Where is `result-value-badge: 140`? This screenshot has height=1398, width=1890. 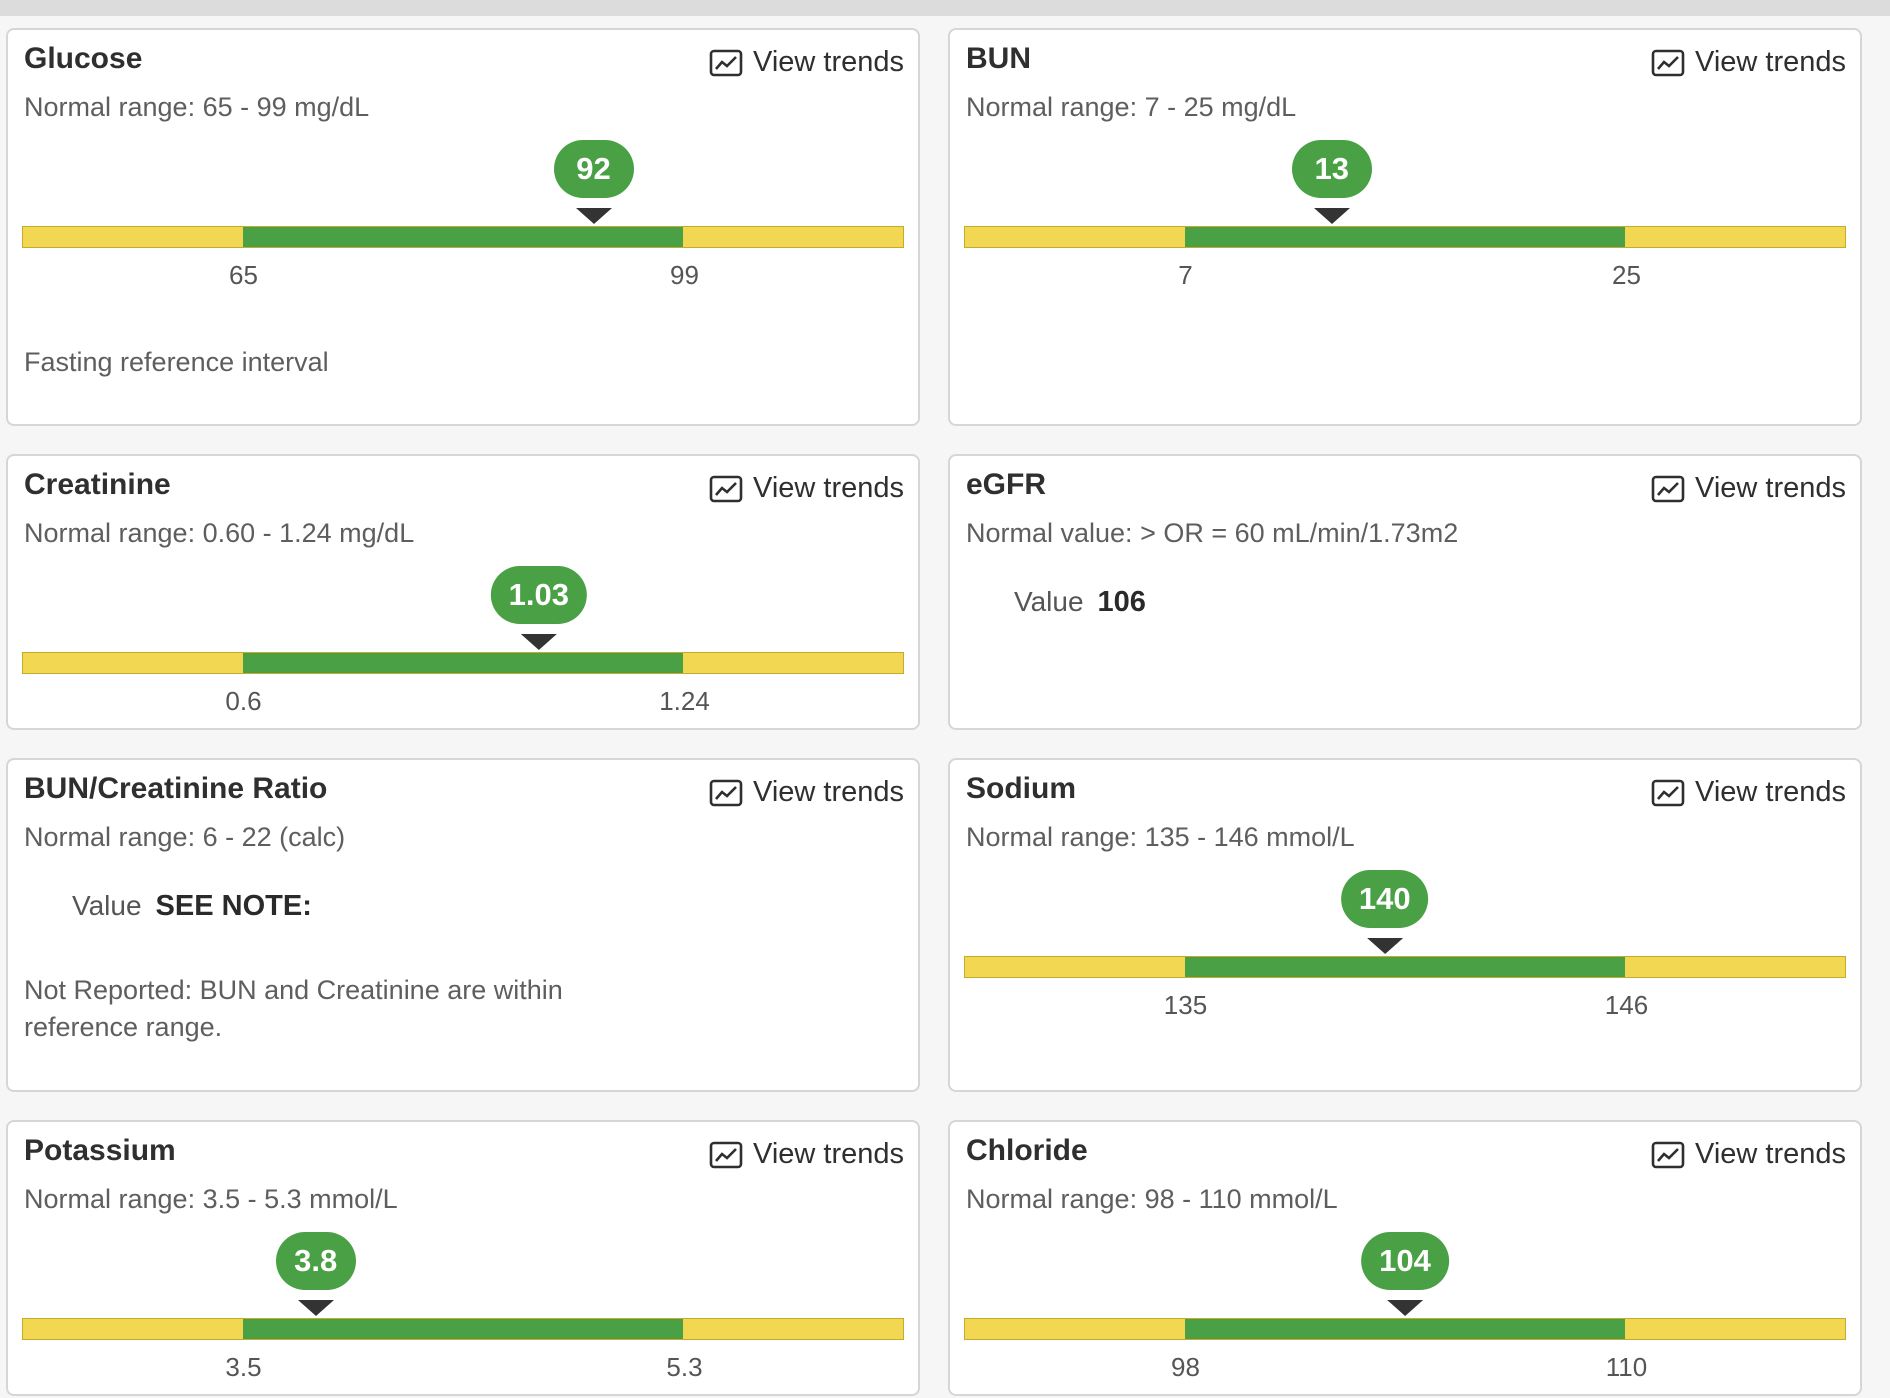
result-value-badge: 140 is located at coordinates (1384, 899).